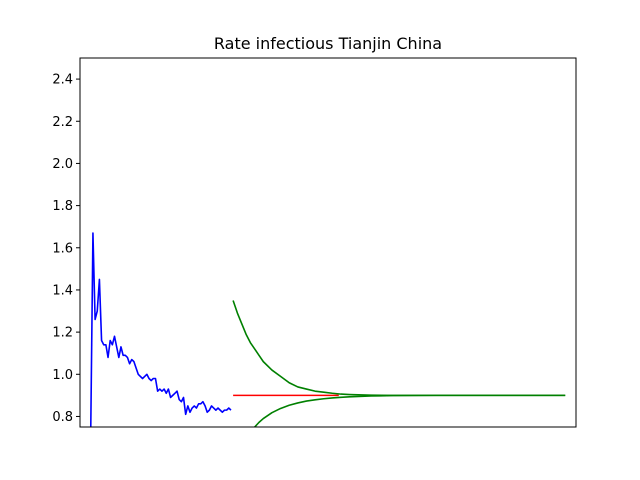 This screenshot has height=480, width=640. I want to click on y-axis: 0.8 1.0 1.2 1.4 1.6 1.8 2.0 2.2 2.4, so click(66, 249).